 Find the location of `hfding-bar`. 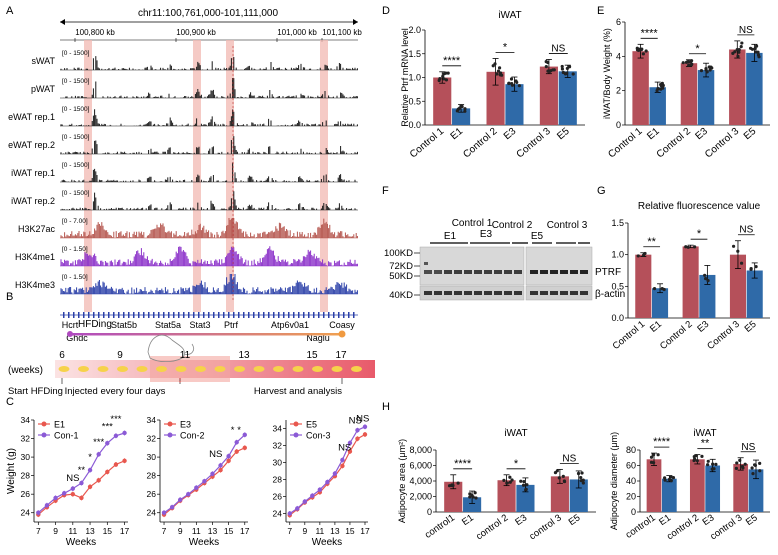

hfding-bar is located at coordinates (206, 334).